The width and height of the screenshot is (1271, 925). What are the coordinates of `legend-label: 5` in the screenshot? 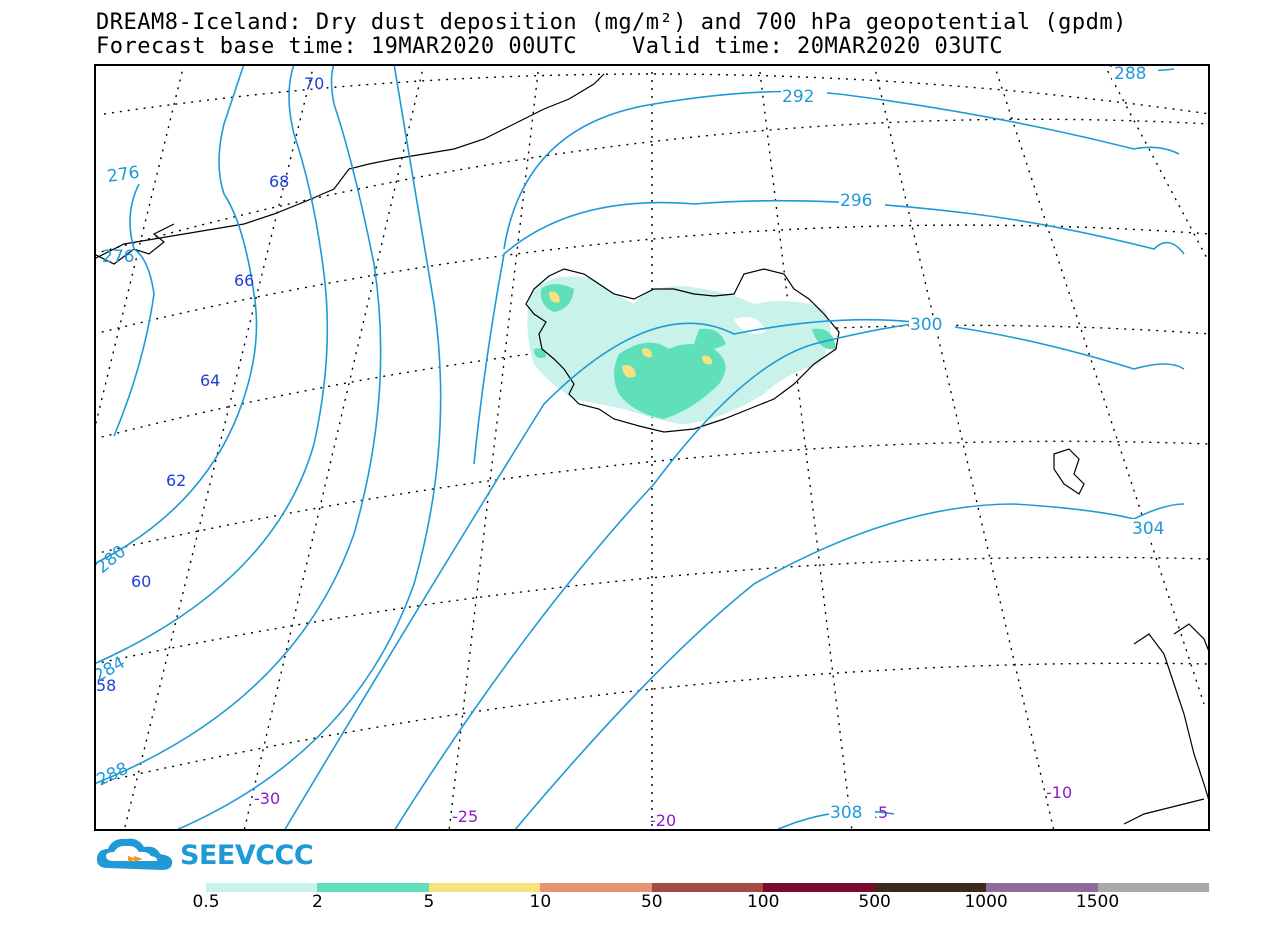 It's located at (429, 902).